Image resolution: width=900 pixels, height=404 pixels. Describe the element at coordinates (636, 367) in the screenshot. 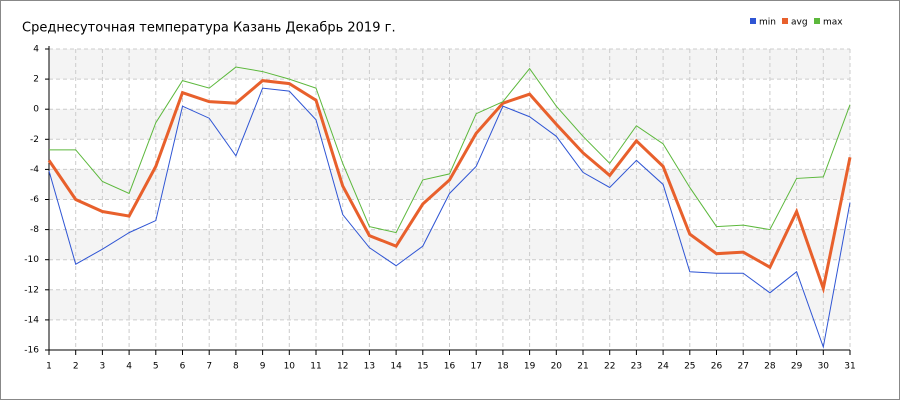

I see `x-tick-label: 23` at that location.